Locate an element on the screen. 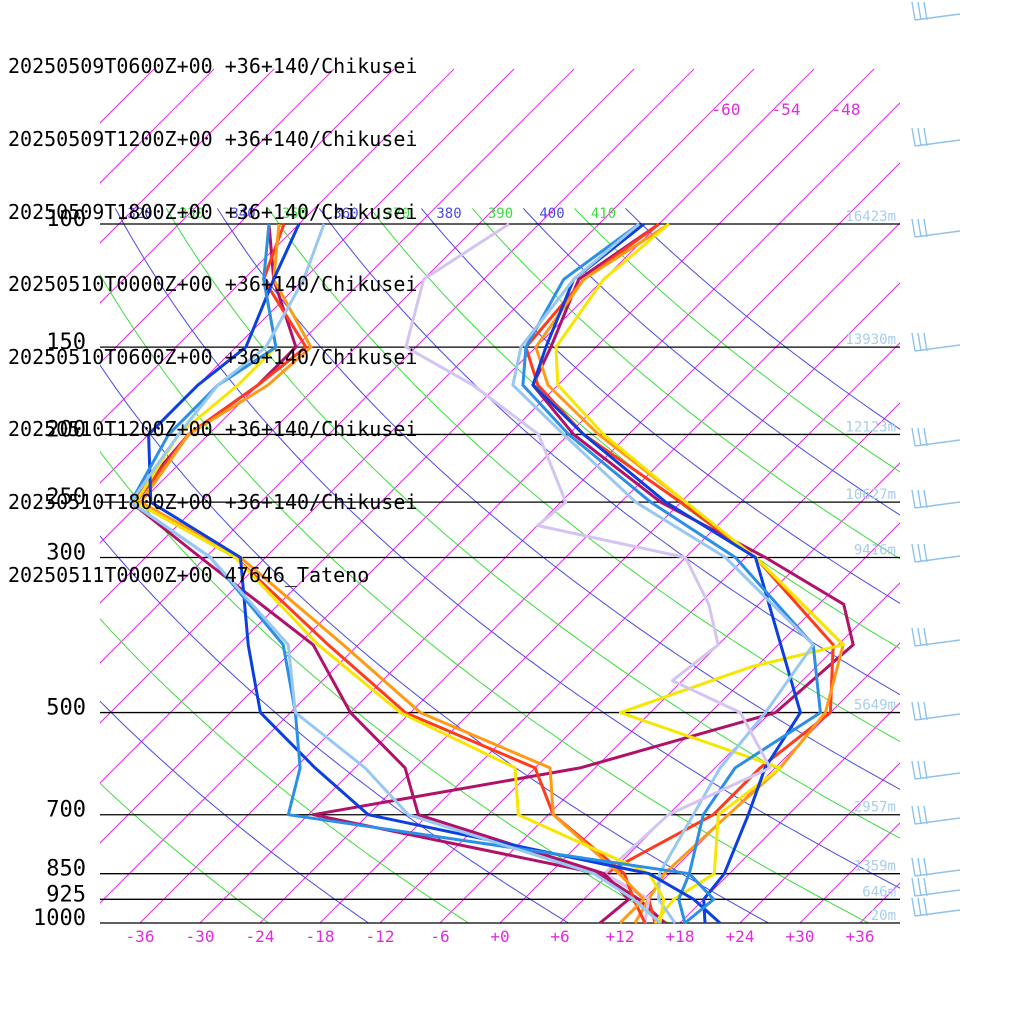  height-label: 1359m is located at coordinates (875, 867).